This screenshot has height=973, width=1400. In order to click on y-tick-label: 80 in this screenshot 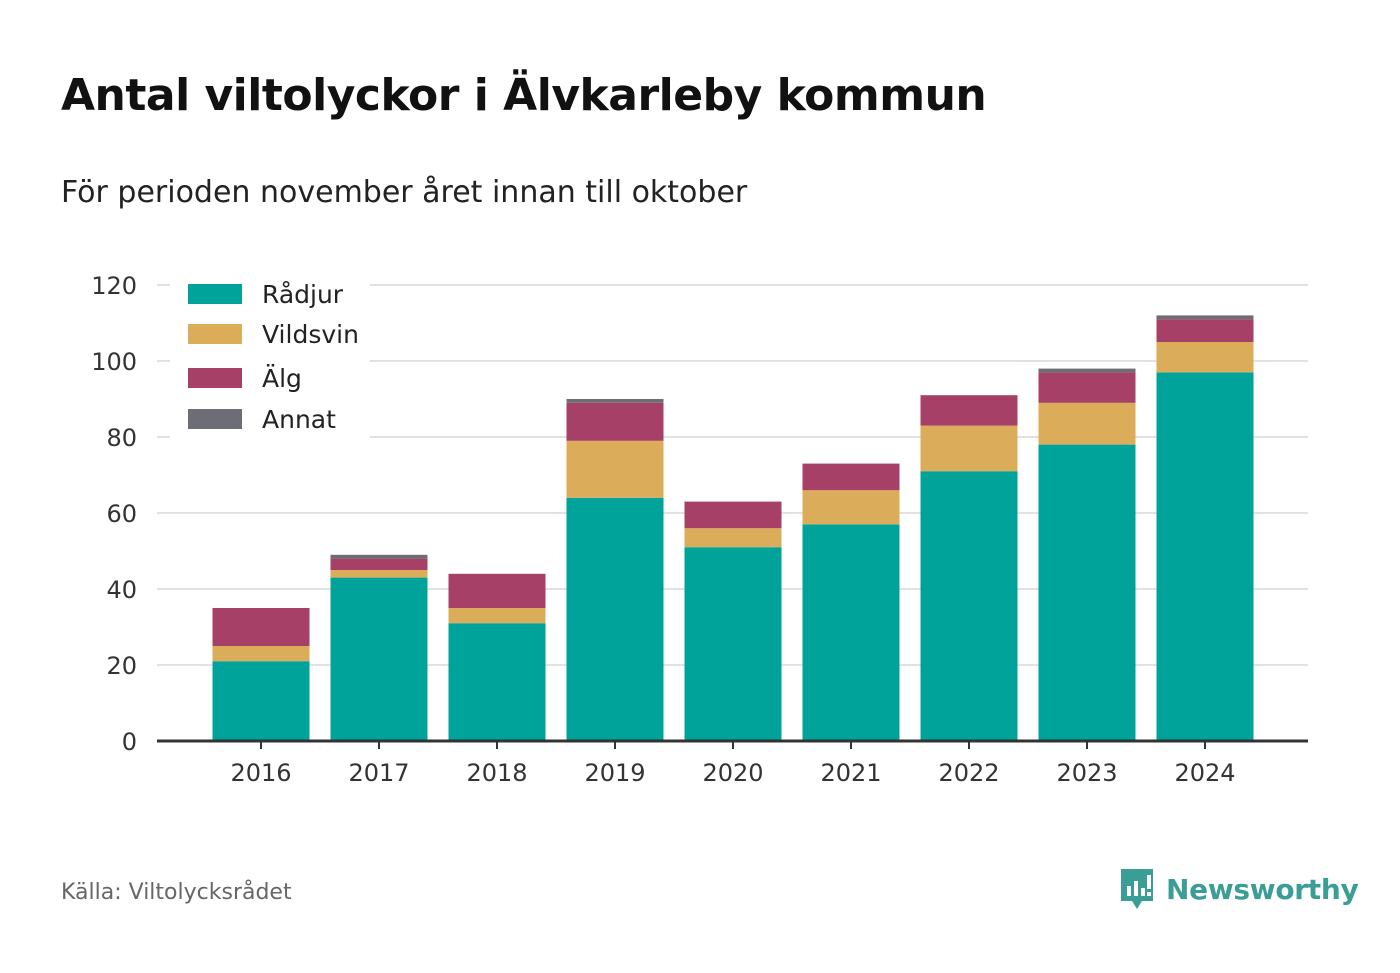, I will do `click(121, 438)`.